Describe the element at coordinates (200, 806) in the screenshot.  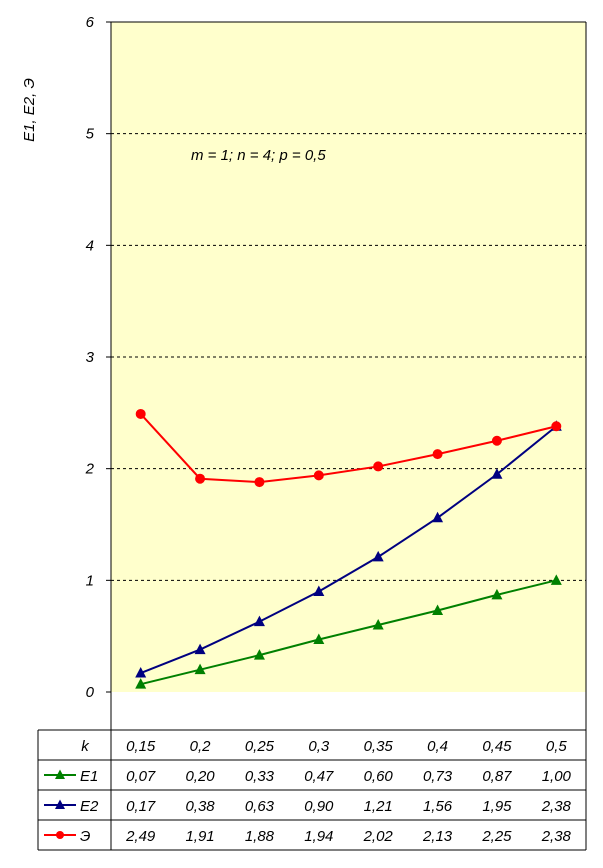
I see `table-cell: 0,38` at that location.